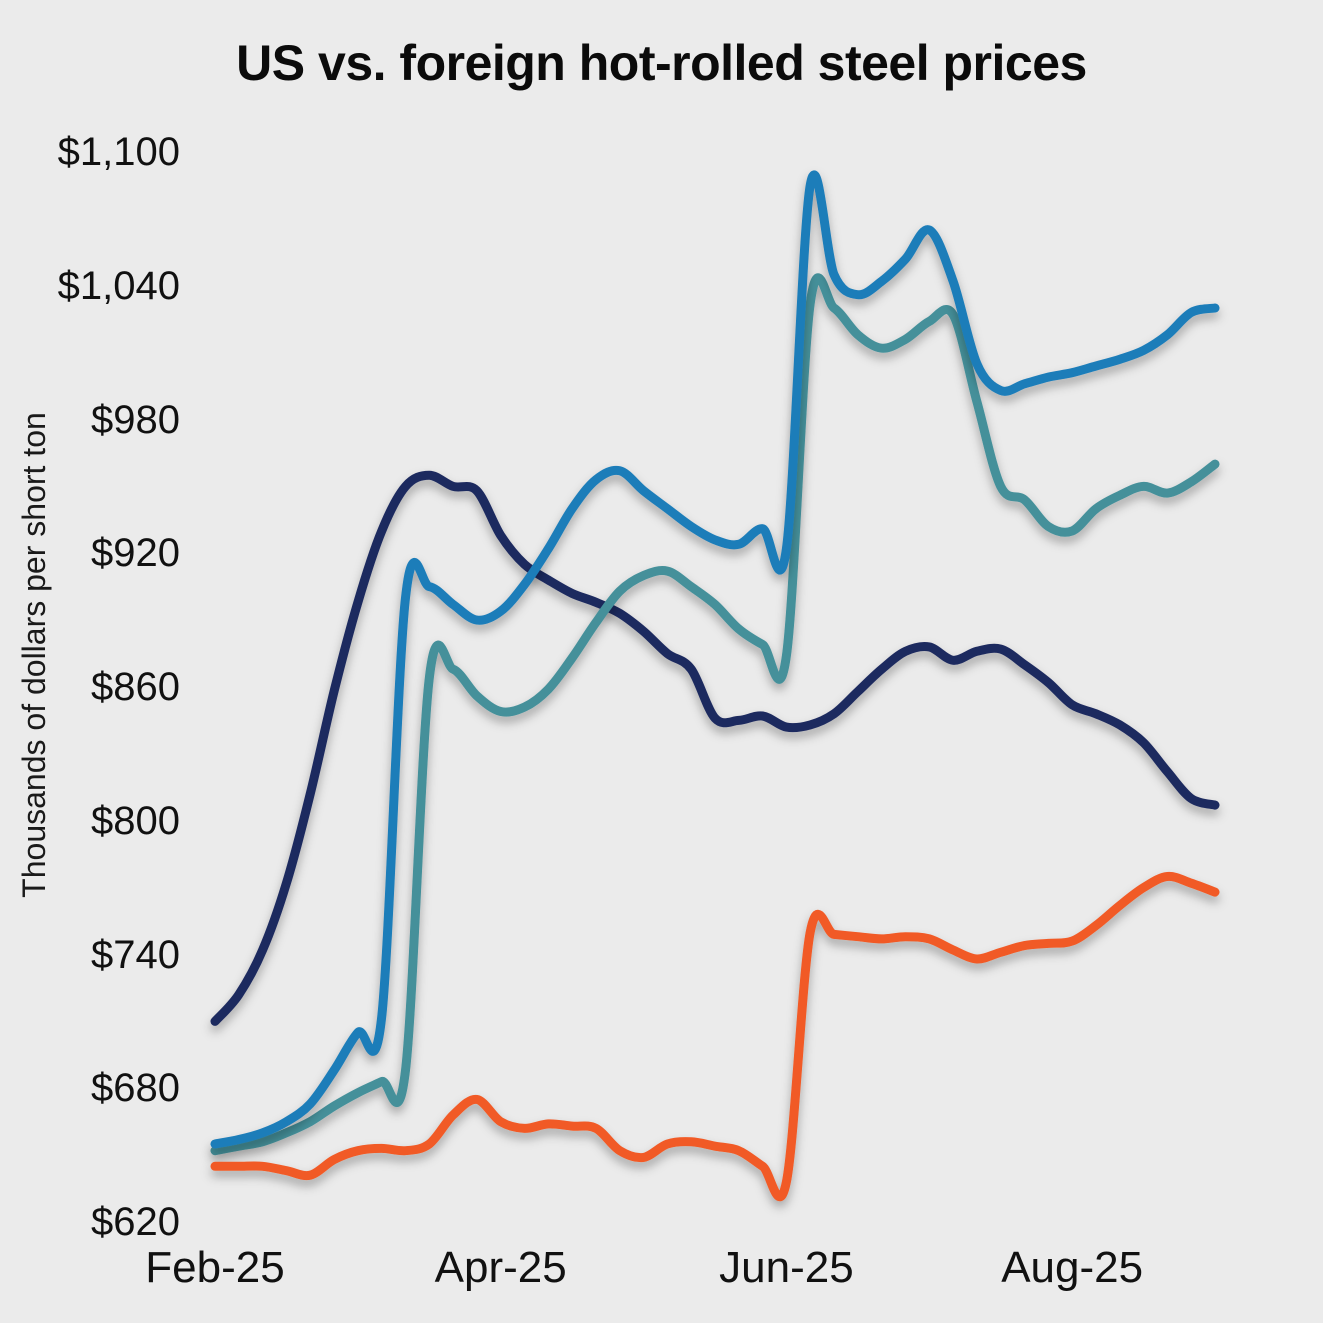 This screenshot has width=1323, height=1323. I want to click on x-tick-label: Aug-25, so click(1072, 1267).